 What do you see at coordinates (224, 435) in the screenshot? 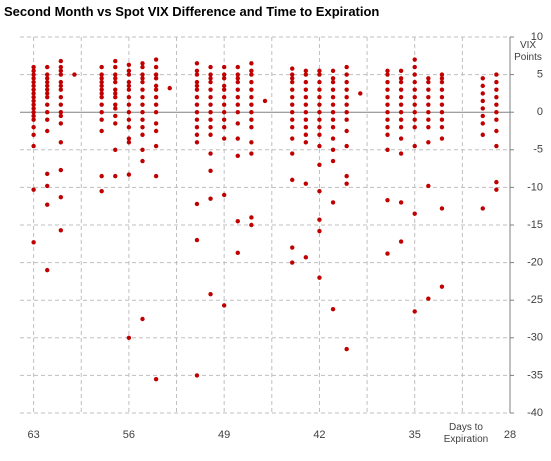
I see `x-tick-label: 49` at bounding box center [224, 435].